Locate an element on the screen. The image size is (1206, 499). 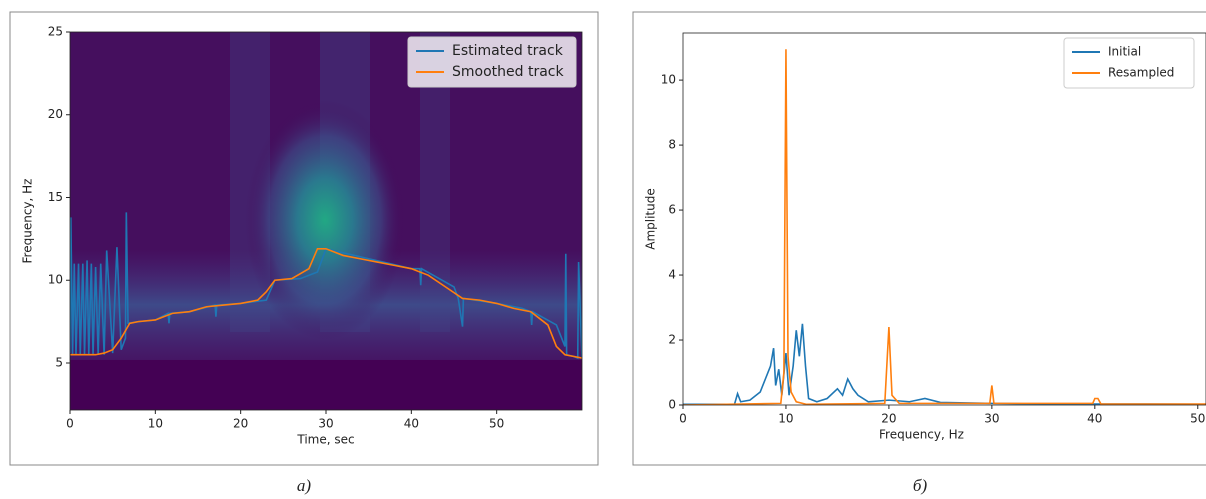
legend-label: Estimated track is located at coordinates (508, 51).